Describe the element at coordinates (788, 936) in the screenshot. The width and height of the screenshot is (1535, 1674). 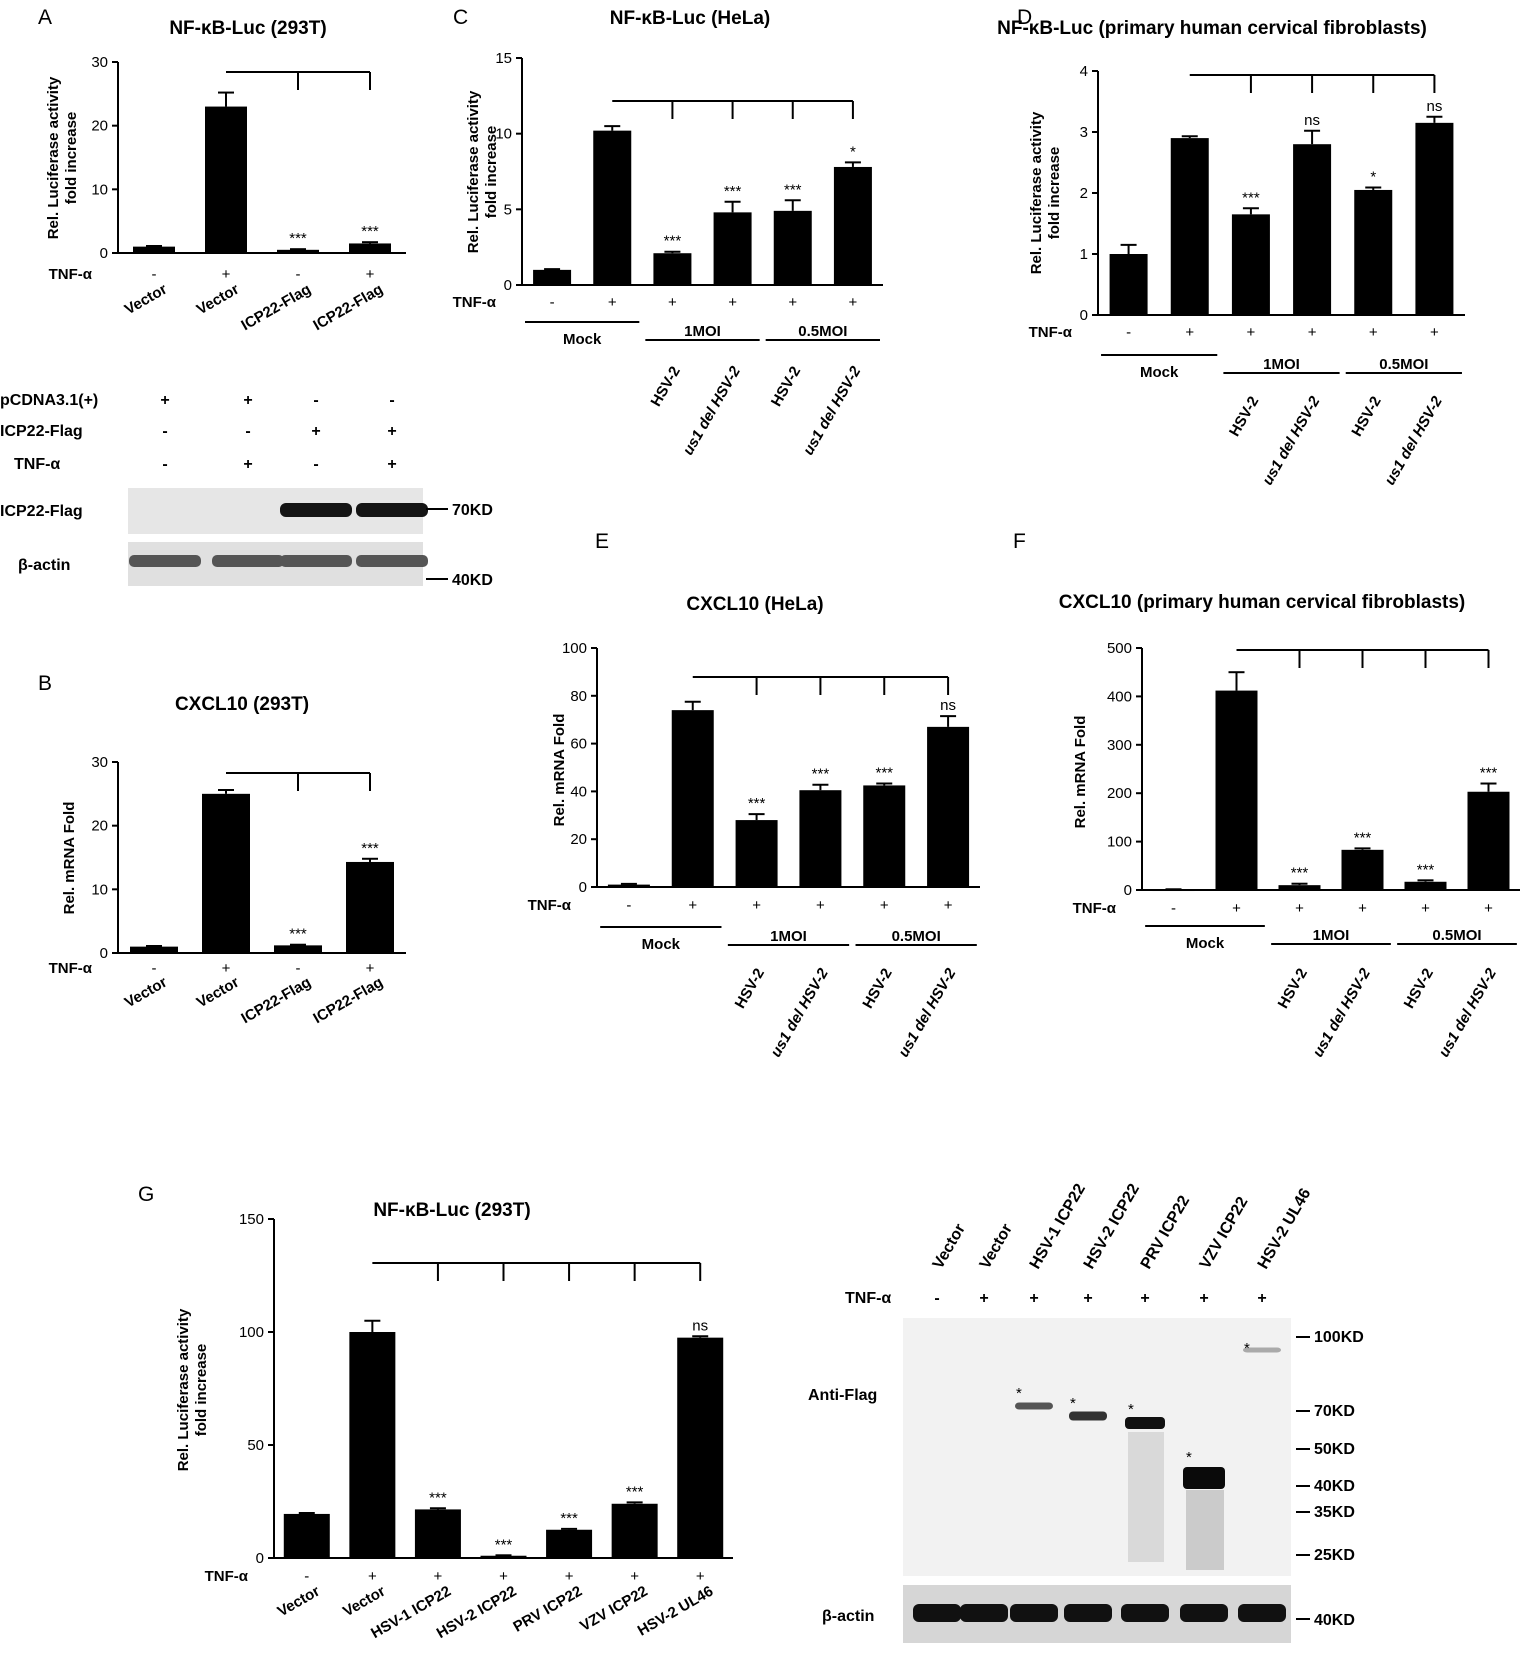
I see `group-label: 1MOI` at that location.